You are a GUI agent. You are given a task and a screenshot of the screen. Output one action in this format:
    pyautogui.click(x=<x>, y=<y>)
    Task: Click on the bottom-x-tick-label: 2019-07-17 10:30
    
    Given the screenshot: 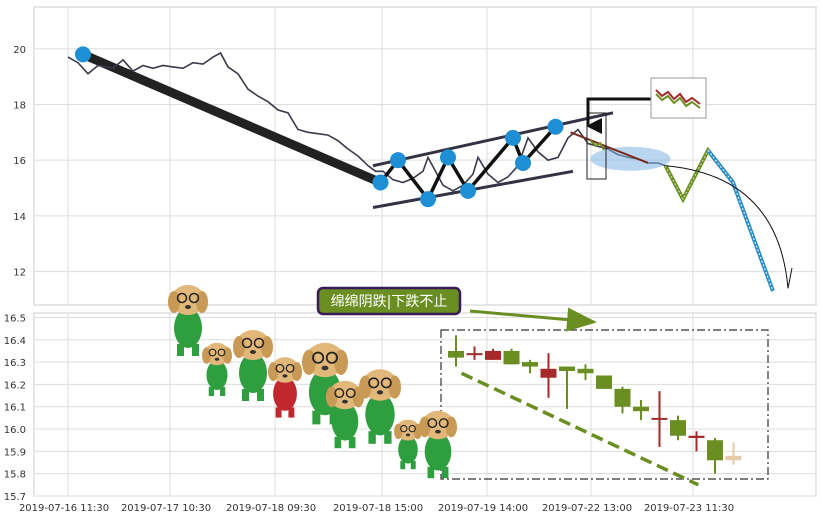 What is the action you would take?
    pyautogui.click(x=166, y=508)
    